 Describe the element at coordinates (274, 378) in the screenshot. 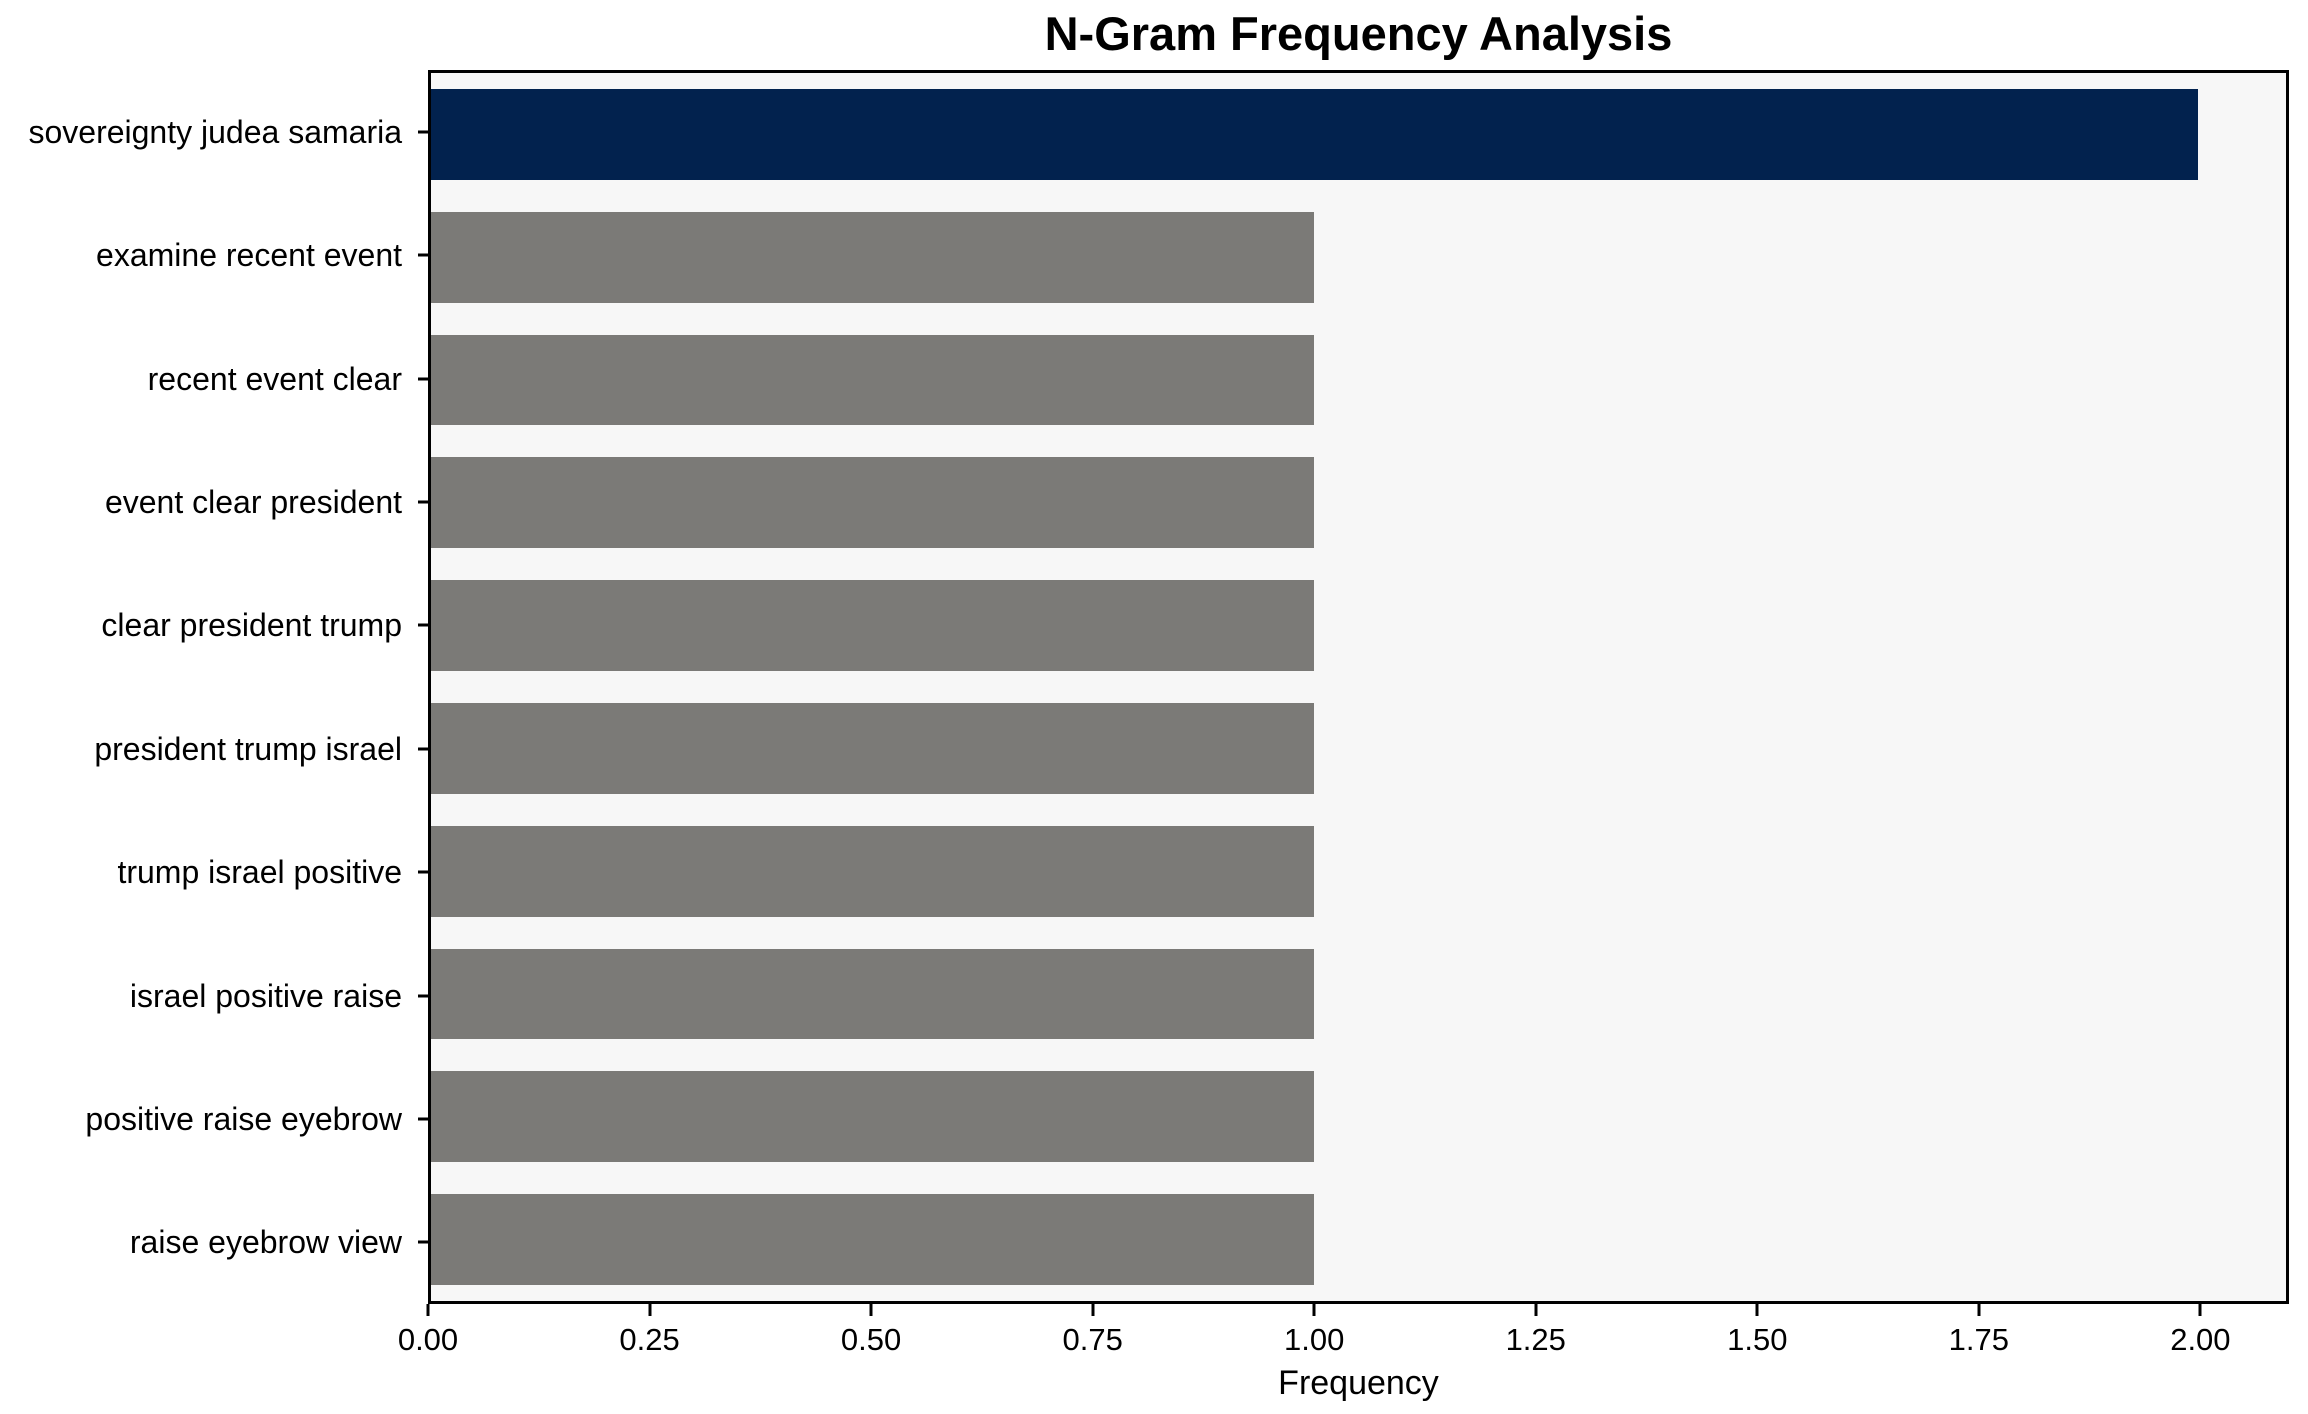

I see `y-tick-label: recent event clear` at that location.